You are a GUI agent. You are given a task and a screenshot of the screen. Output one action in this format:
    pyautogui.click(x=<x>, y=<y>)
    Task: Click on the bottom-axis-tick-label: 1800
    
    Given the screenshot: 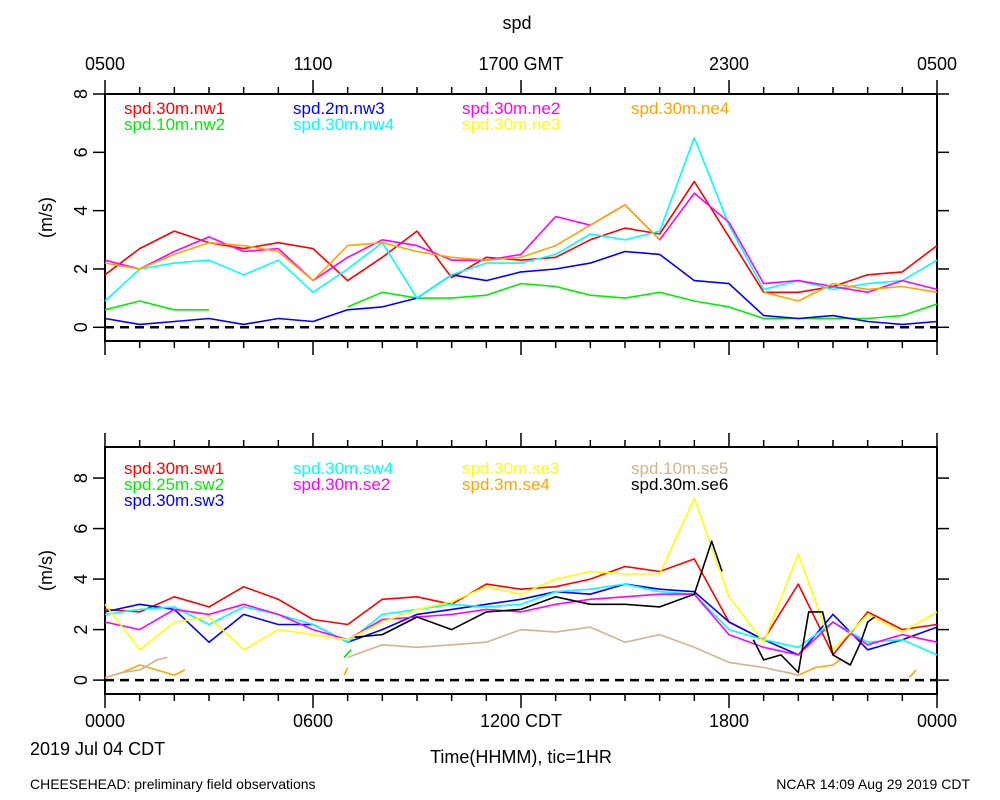 What is the action you would take?
    pyautogui.click(x=729, y=721)
    